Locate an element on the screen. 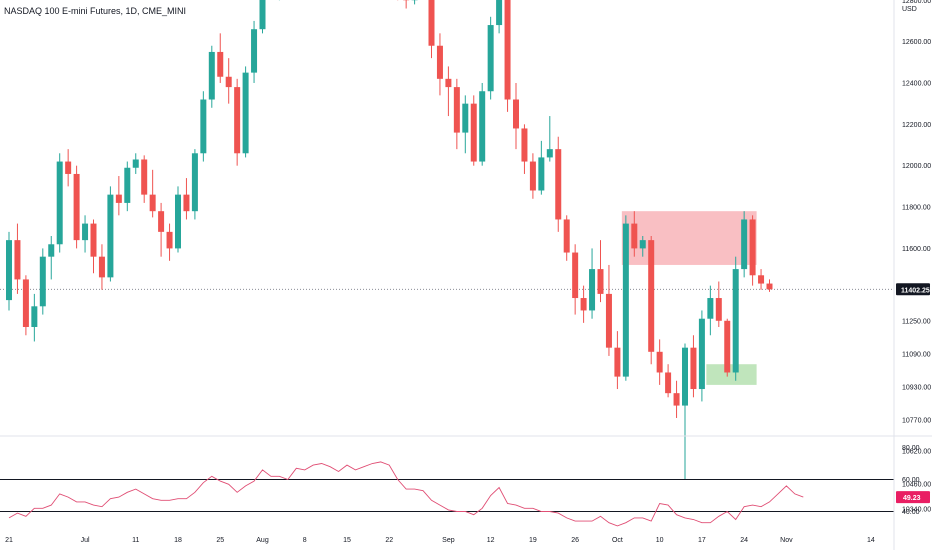 This screenshot has width=932, height=550. rsi-tick-label: 60.00 is located at coordinates (911, 480).